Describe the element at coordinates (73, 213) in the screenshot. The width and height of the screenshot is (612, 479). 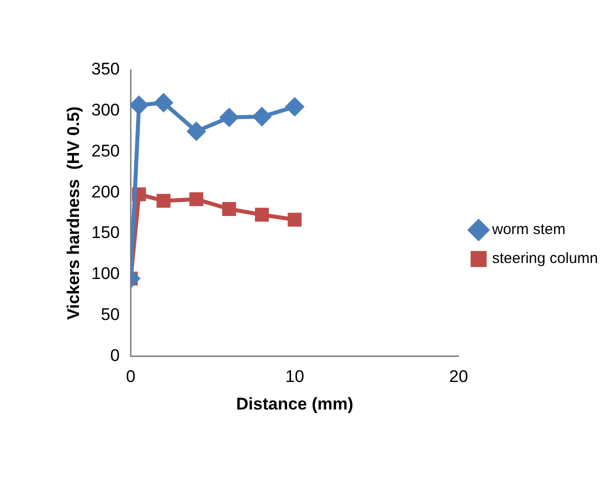
I see `y-axis-title: Vickers hardness (HV 0.5)` at that location.